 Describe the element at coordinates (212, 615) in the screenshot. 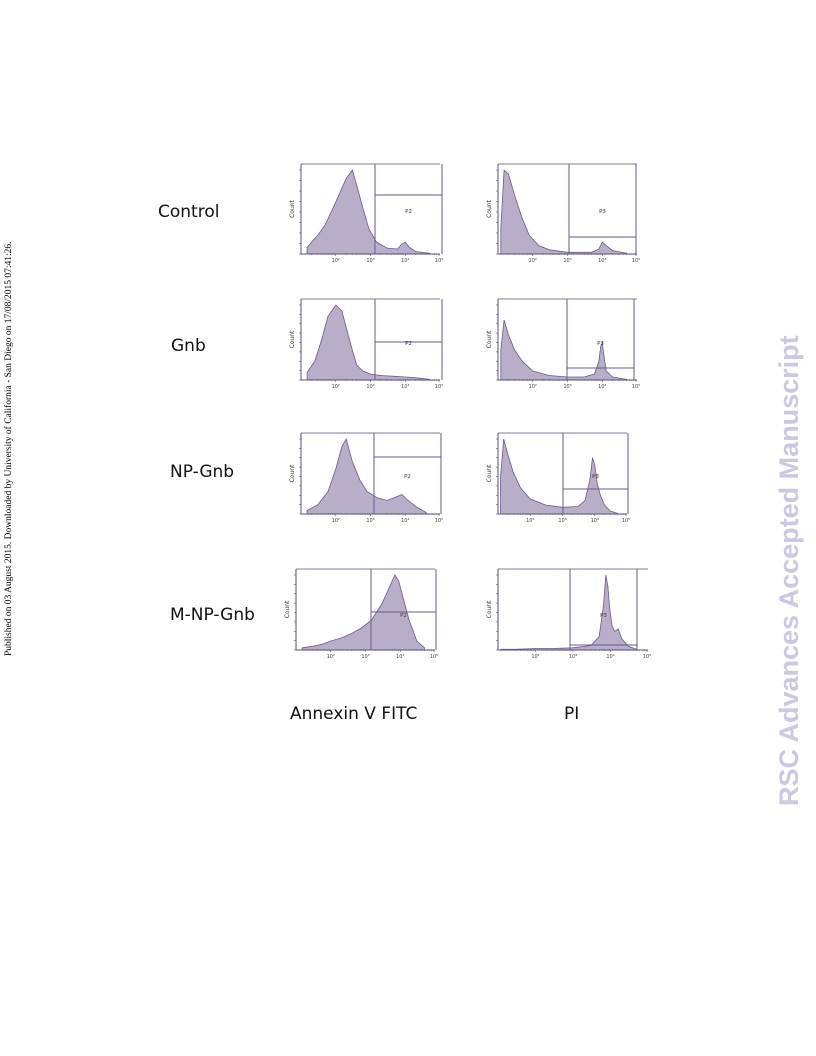

I see `row-label-m-np-gnb: M-NP-Gnb` at that location.